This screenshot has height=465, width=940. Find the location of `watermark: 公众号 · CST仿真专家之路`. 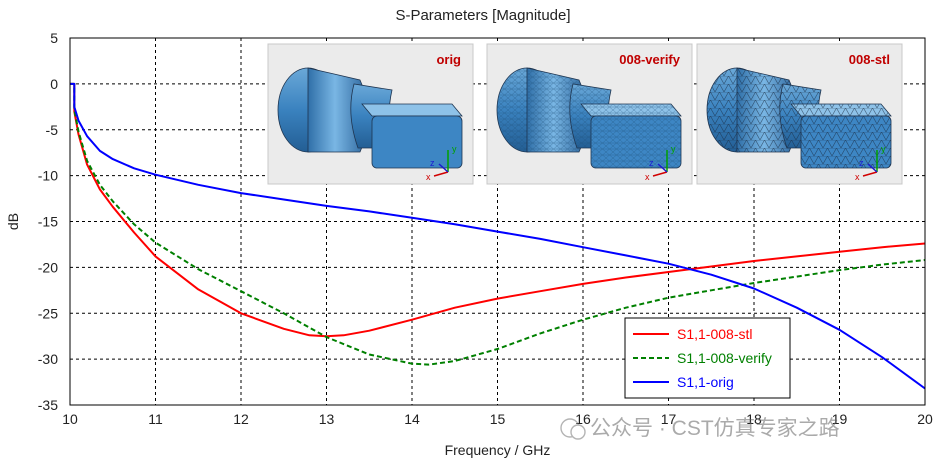

watermark: 公众号 · CST仿真专家之路 is located at coordinates (700, 428).